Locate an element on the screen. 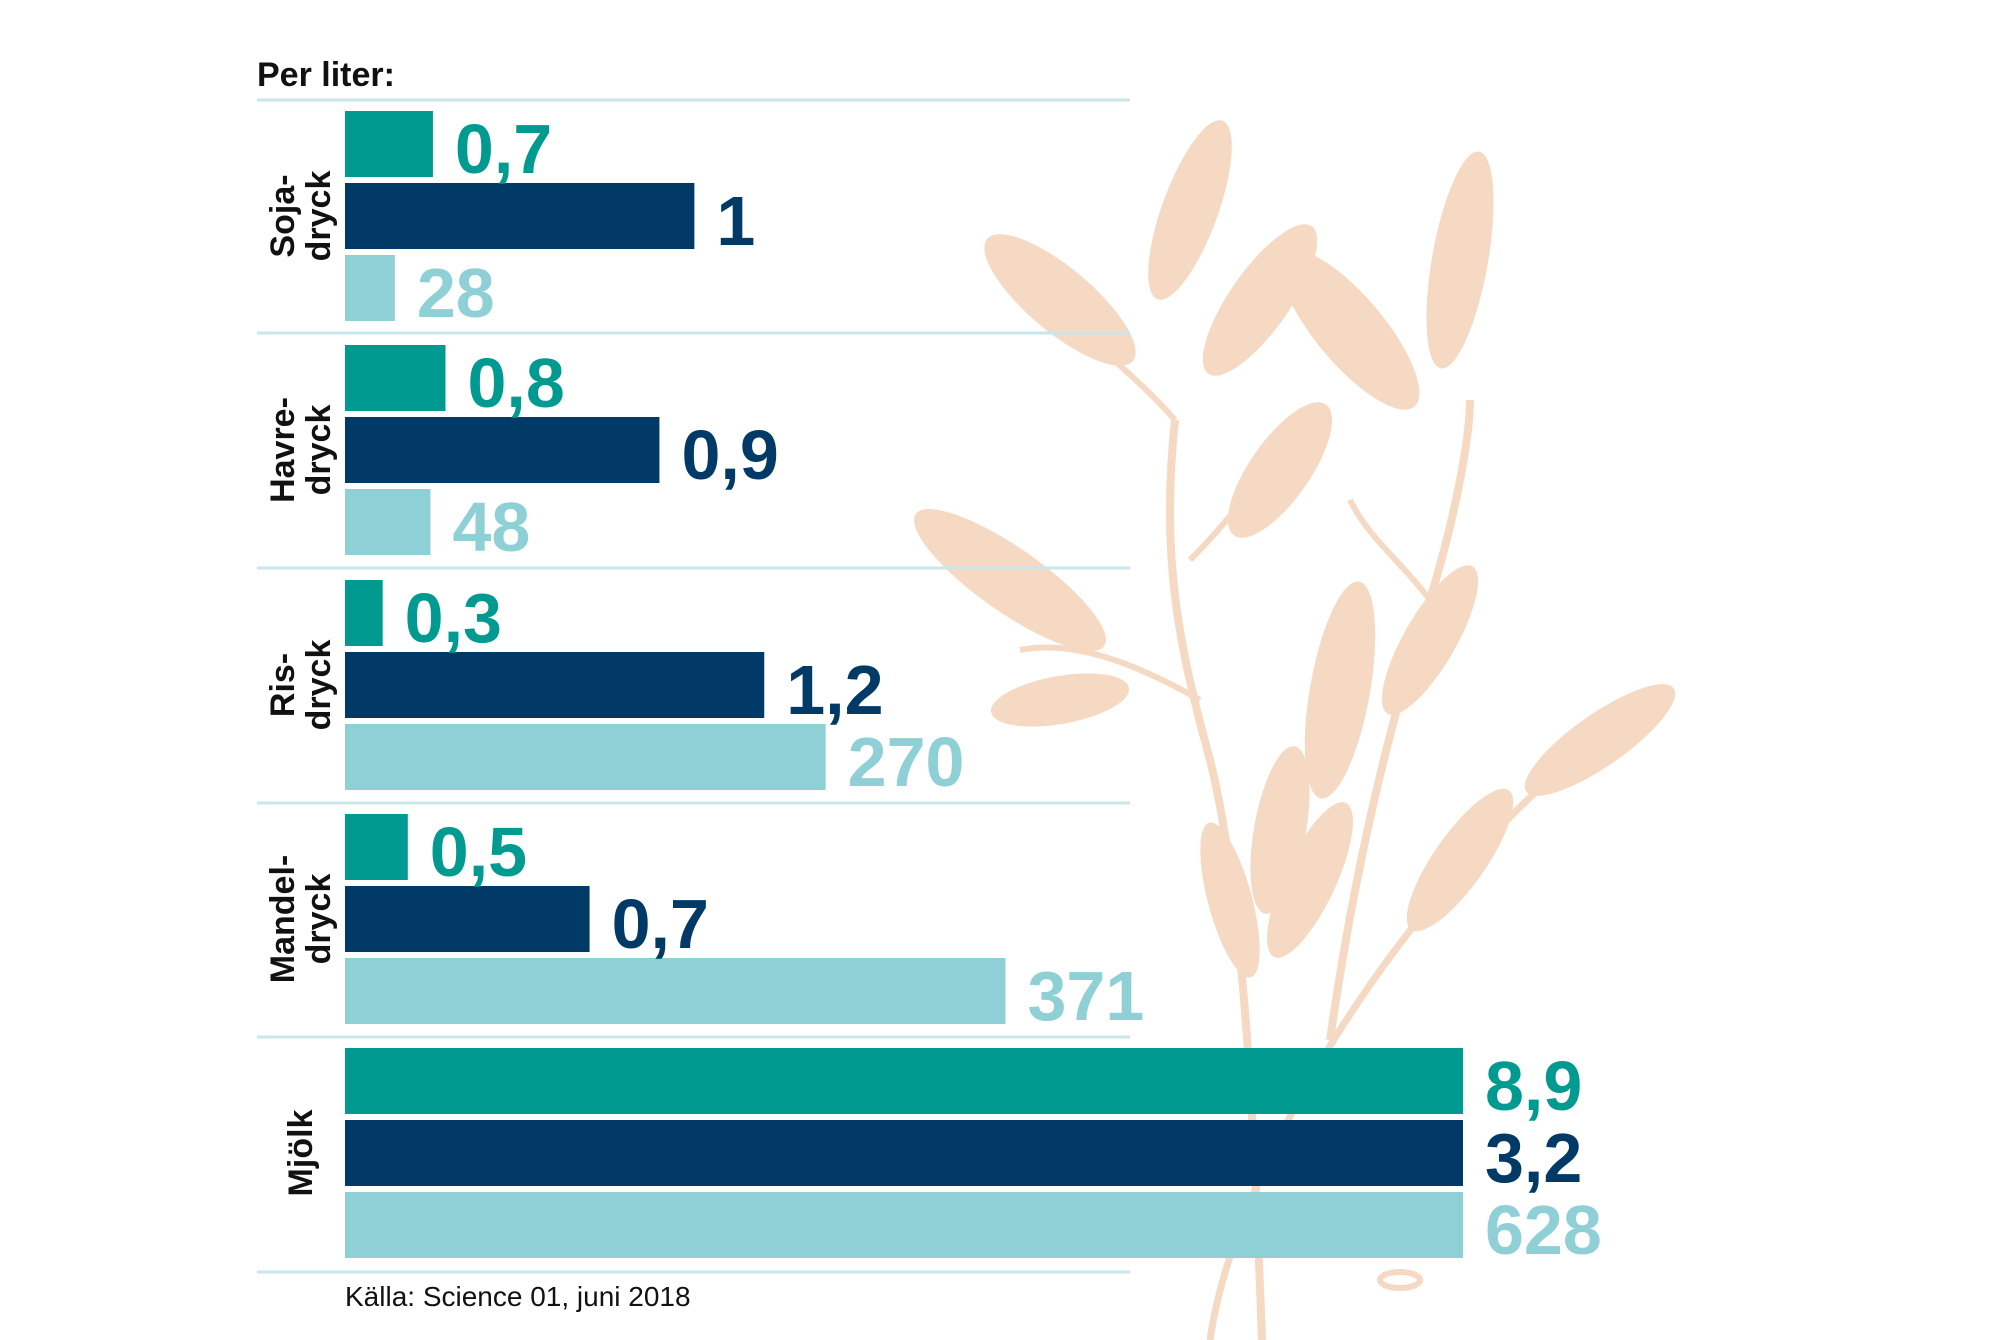 This screenshot has height=1340, width=2000. category-label-line: Havre- is located at coordinates (283, 450).